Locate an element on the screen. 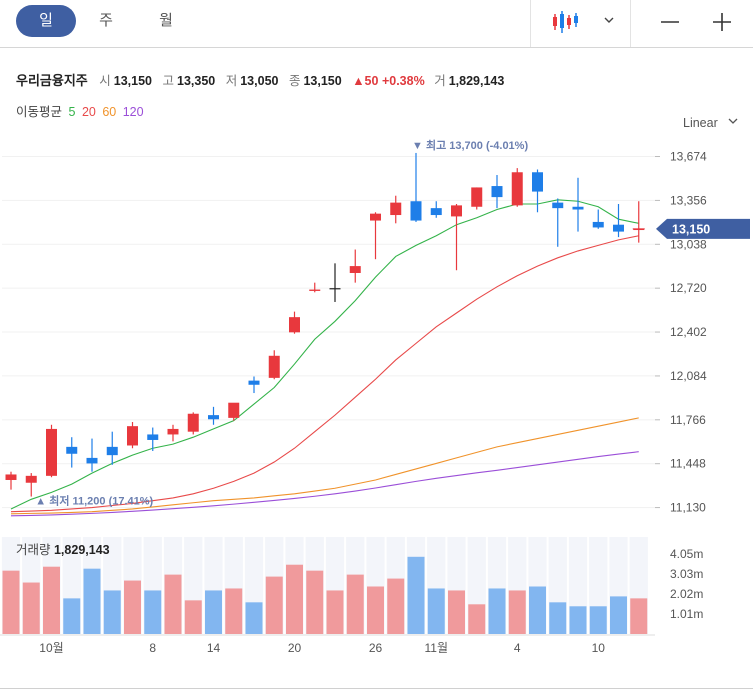 This screenshot has height=694, width=753. ma-20-label: 20 is located at coordinates (88, 112).